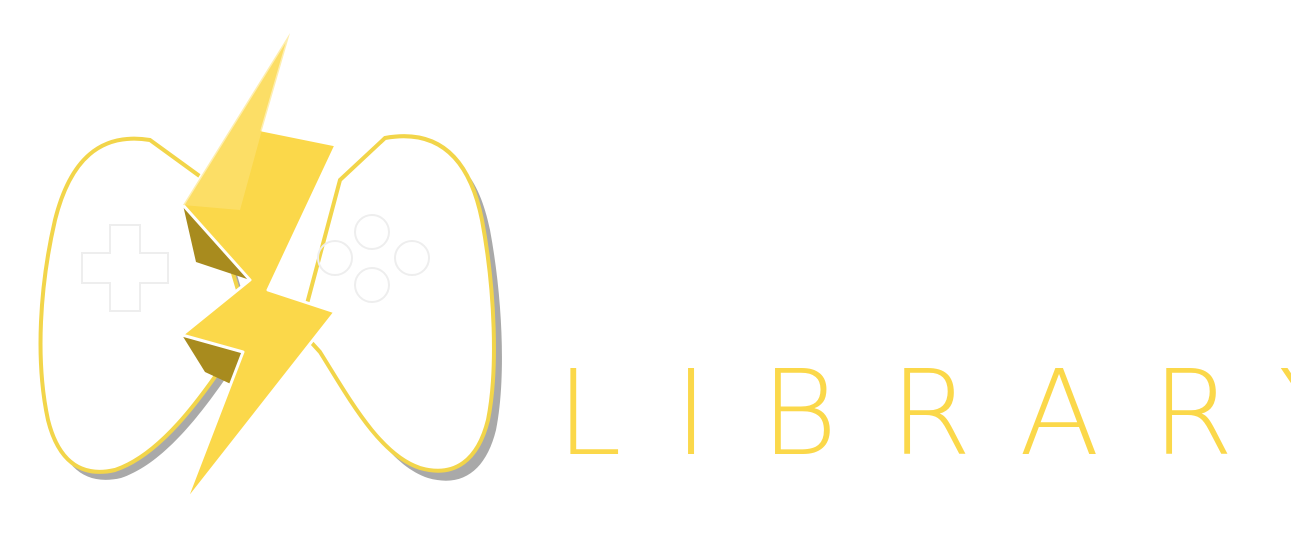 This screenshot has width=1291, height=538. I want to click on wordmark-library: LIBRARY, so click(923, 413).